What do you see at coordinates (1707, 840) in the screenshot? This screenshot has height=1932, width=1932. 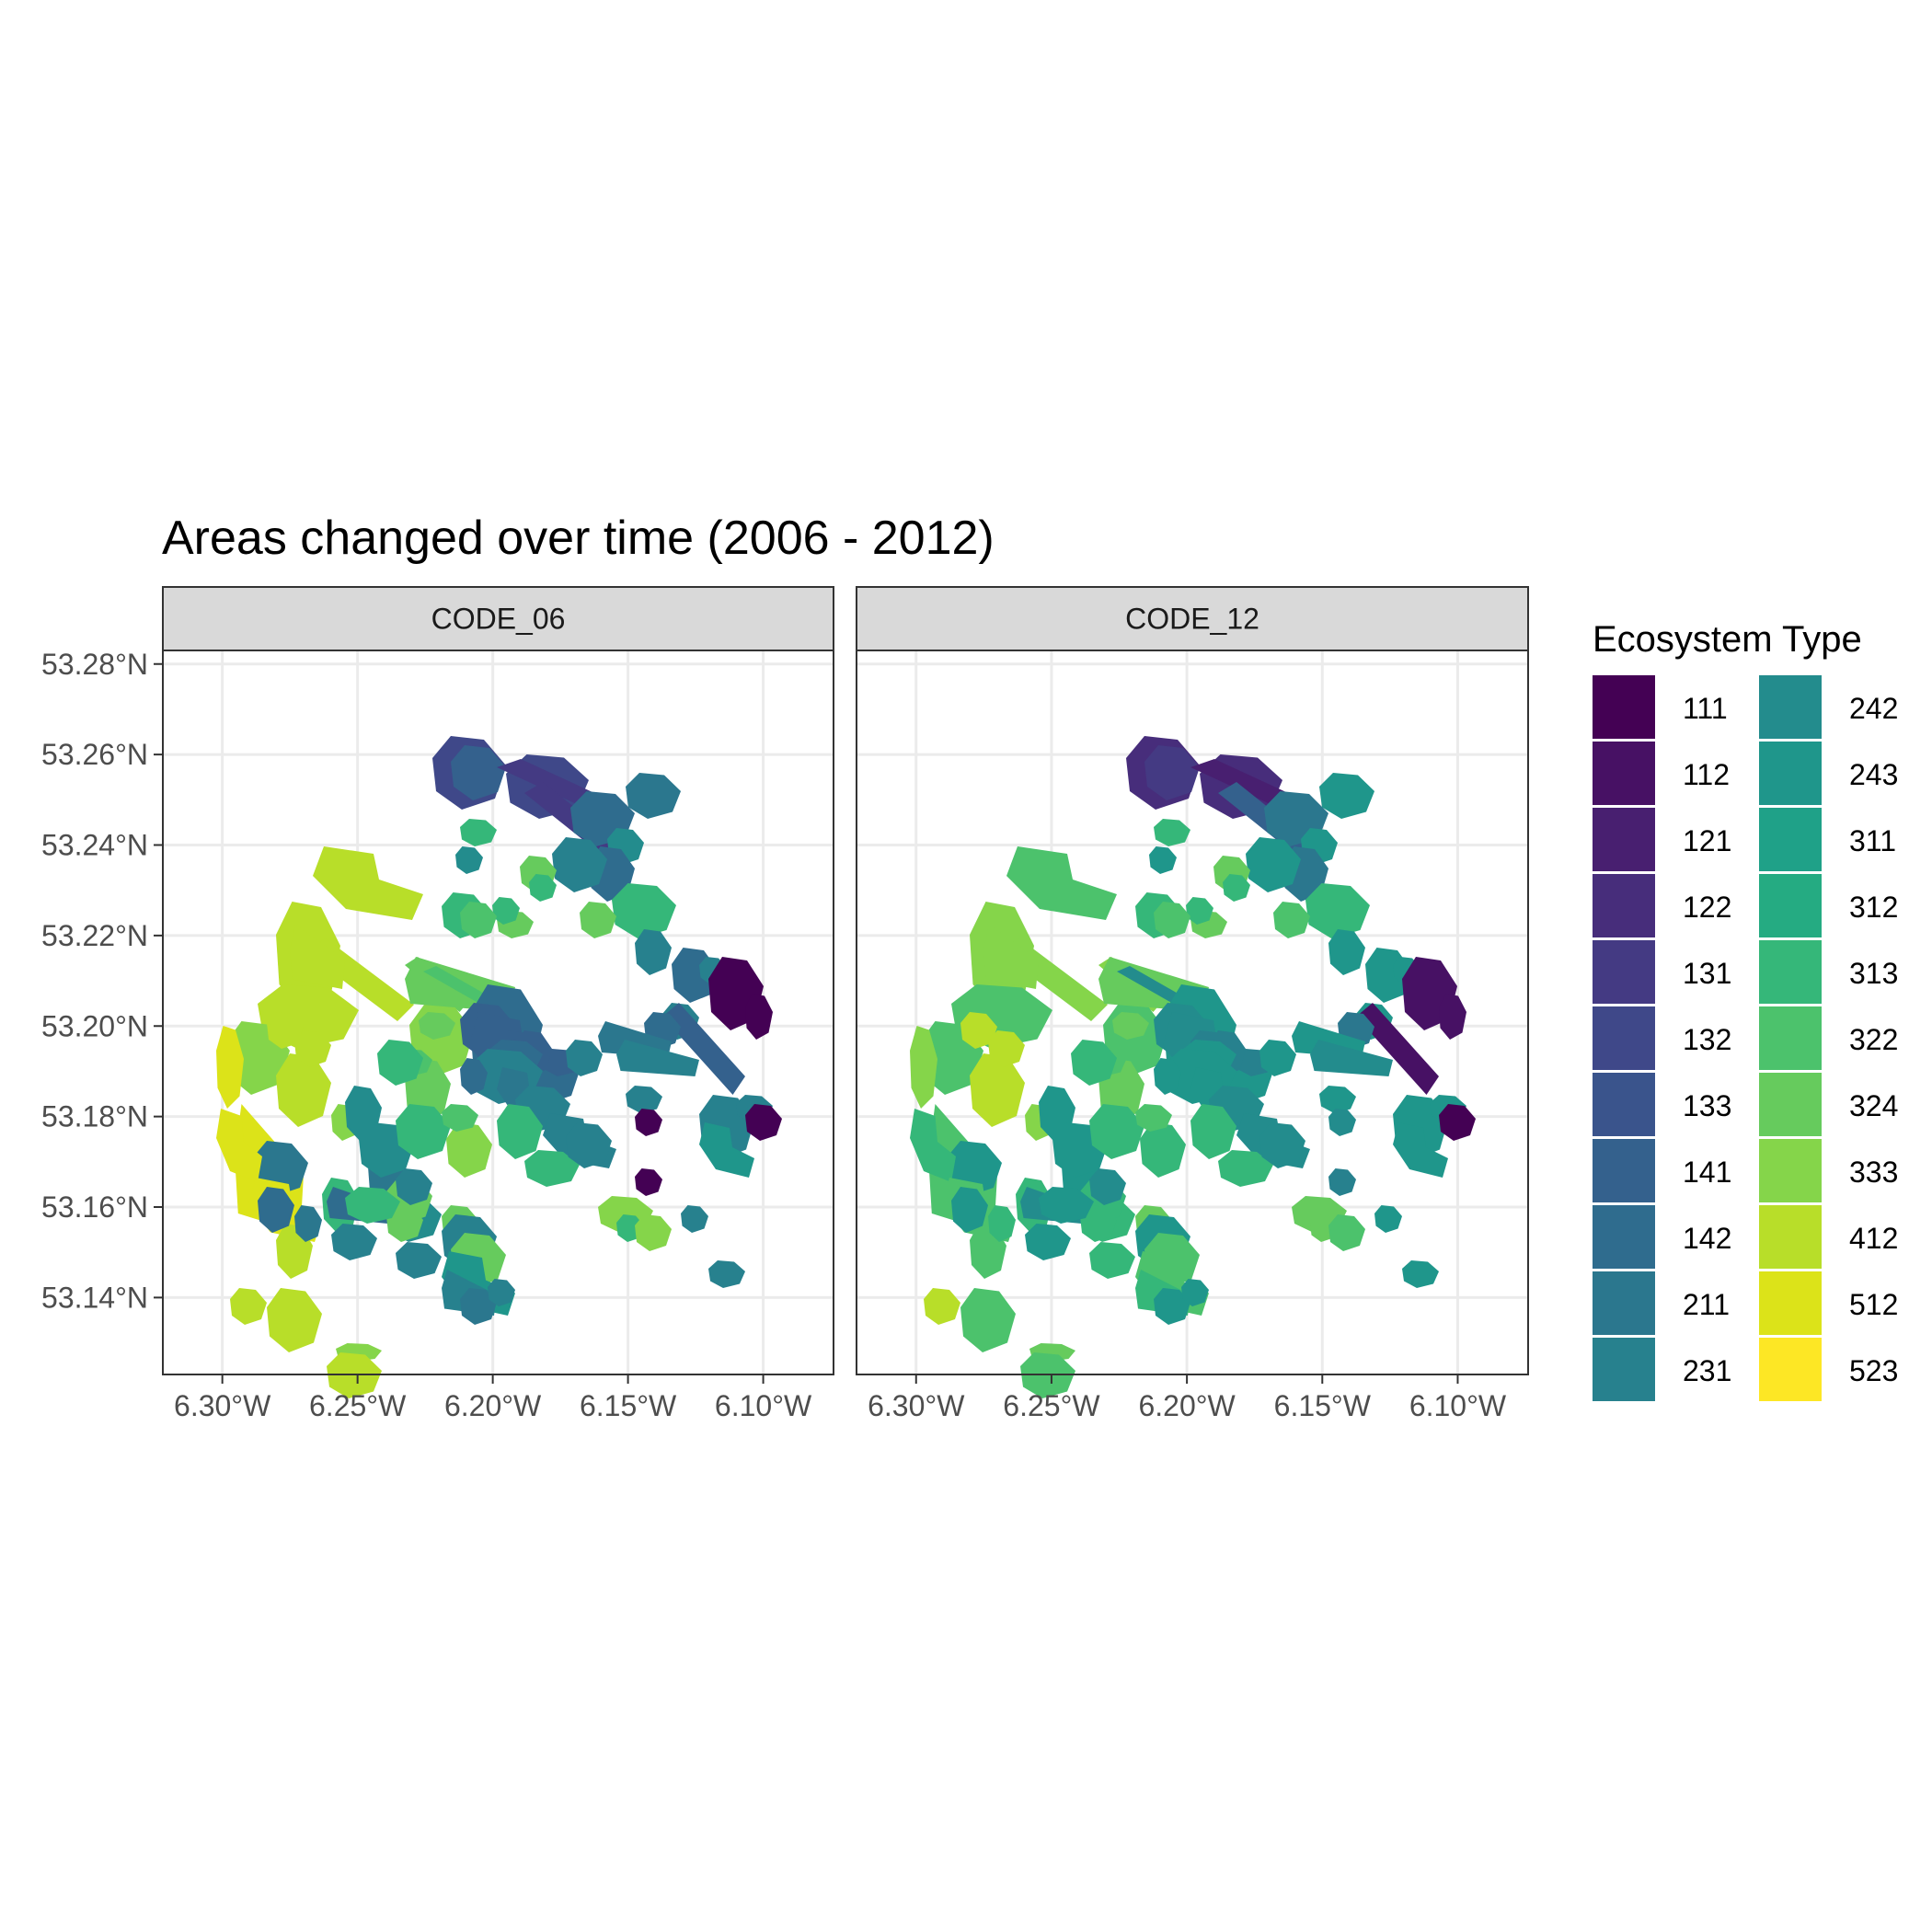 I see `legend-label: 121` at bounding box center [1707, 840].